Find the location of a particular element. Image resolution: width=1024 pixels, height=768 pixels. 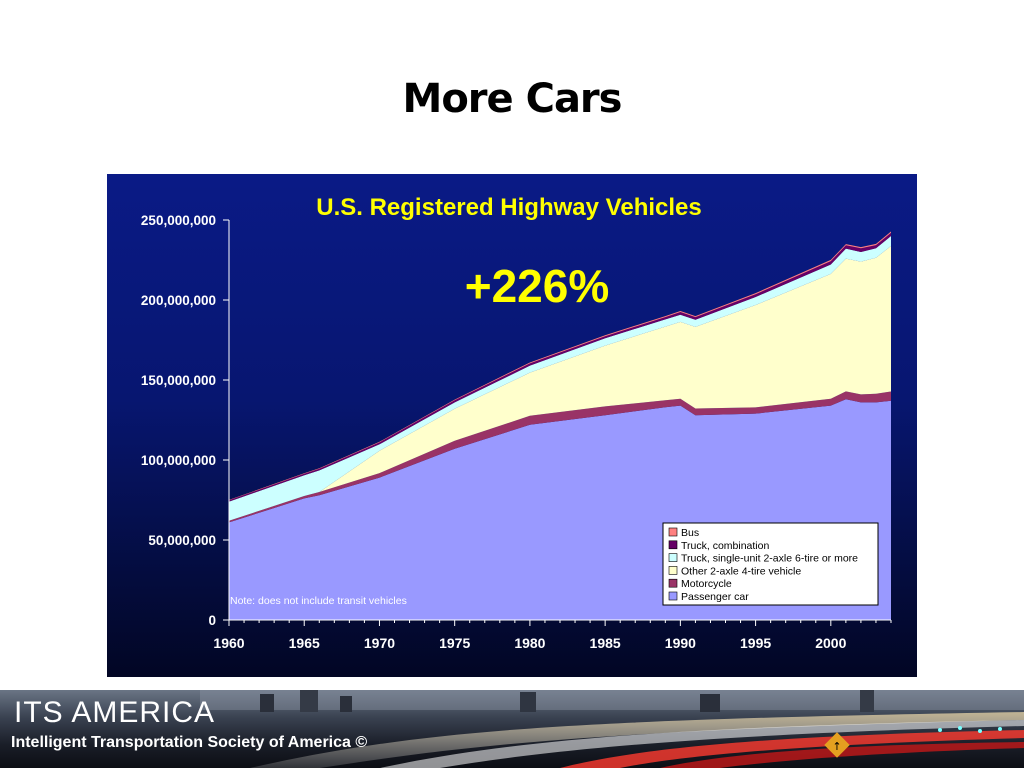

highway-photo-background: ↑ is located at coordinates (612, 729).